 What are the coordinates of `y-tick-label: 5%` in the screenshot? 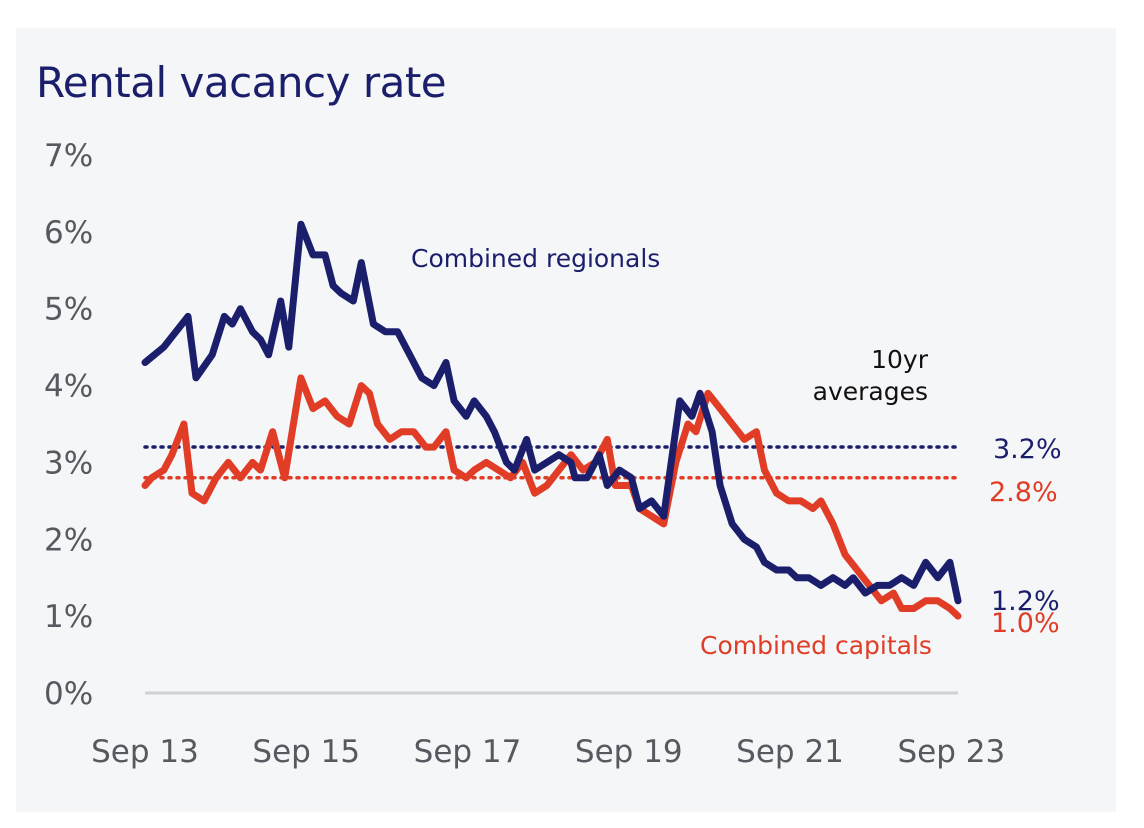 It's located at (68, 310).